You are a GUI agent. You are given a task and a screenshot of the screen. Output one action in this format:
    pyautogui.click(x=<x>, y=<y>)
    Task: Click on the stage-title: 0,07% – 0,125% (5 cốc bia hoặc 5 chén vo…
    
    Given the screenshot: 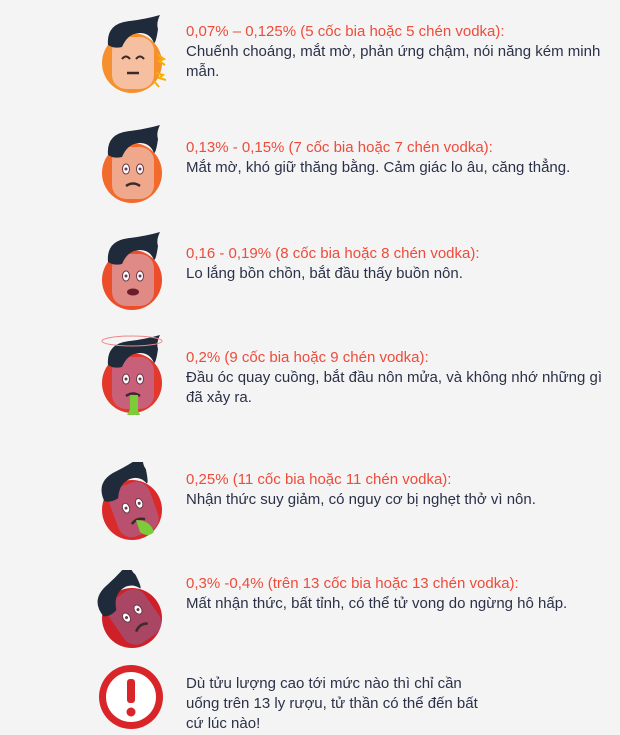 What is the action you would take?
    pyautogui.click(x=345, y=31)
    